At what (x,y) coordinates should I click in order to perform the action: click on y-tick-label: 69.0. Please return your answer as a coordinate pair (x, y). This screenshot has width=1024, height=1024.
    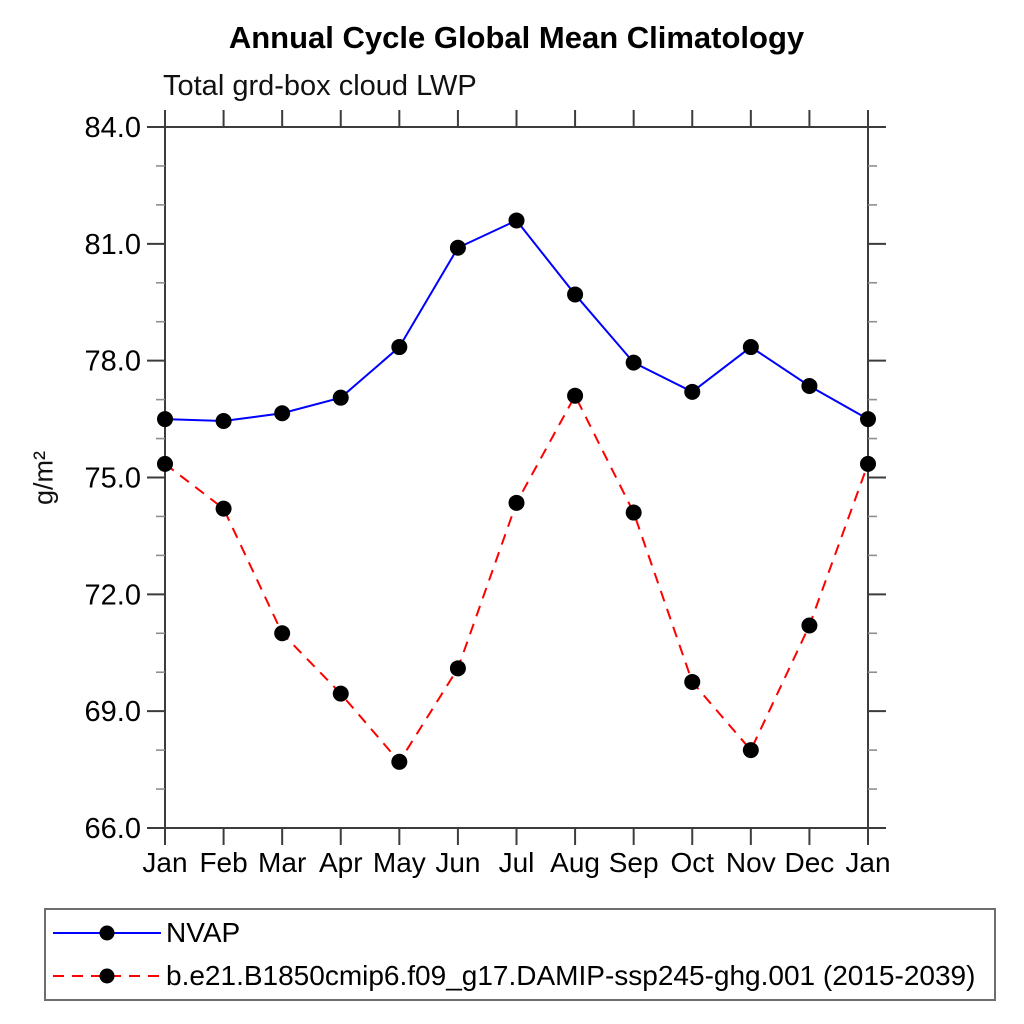
    Looking at the image, I should click on (113, 712).